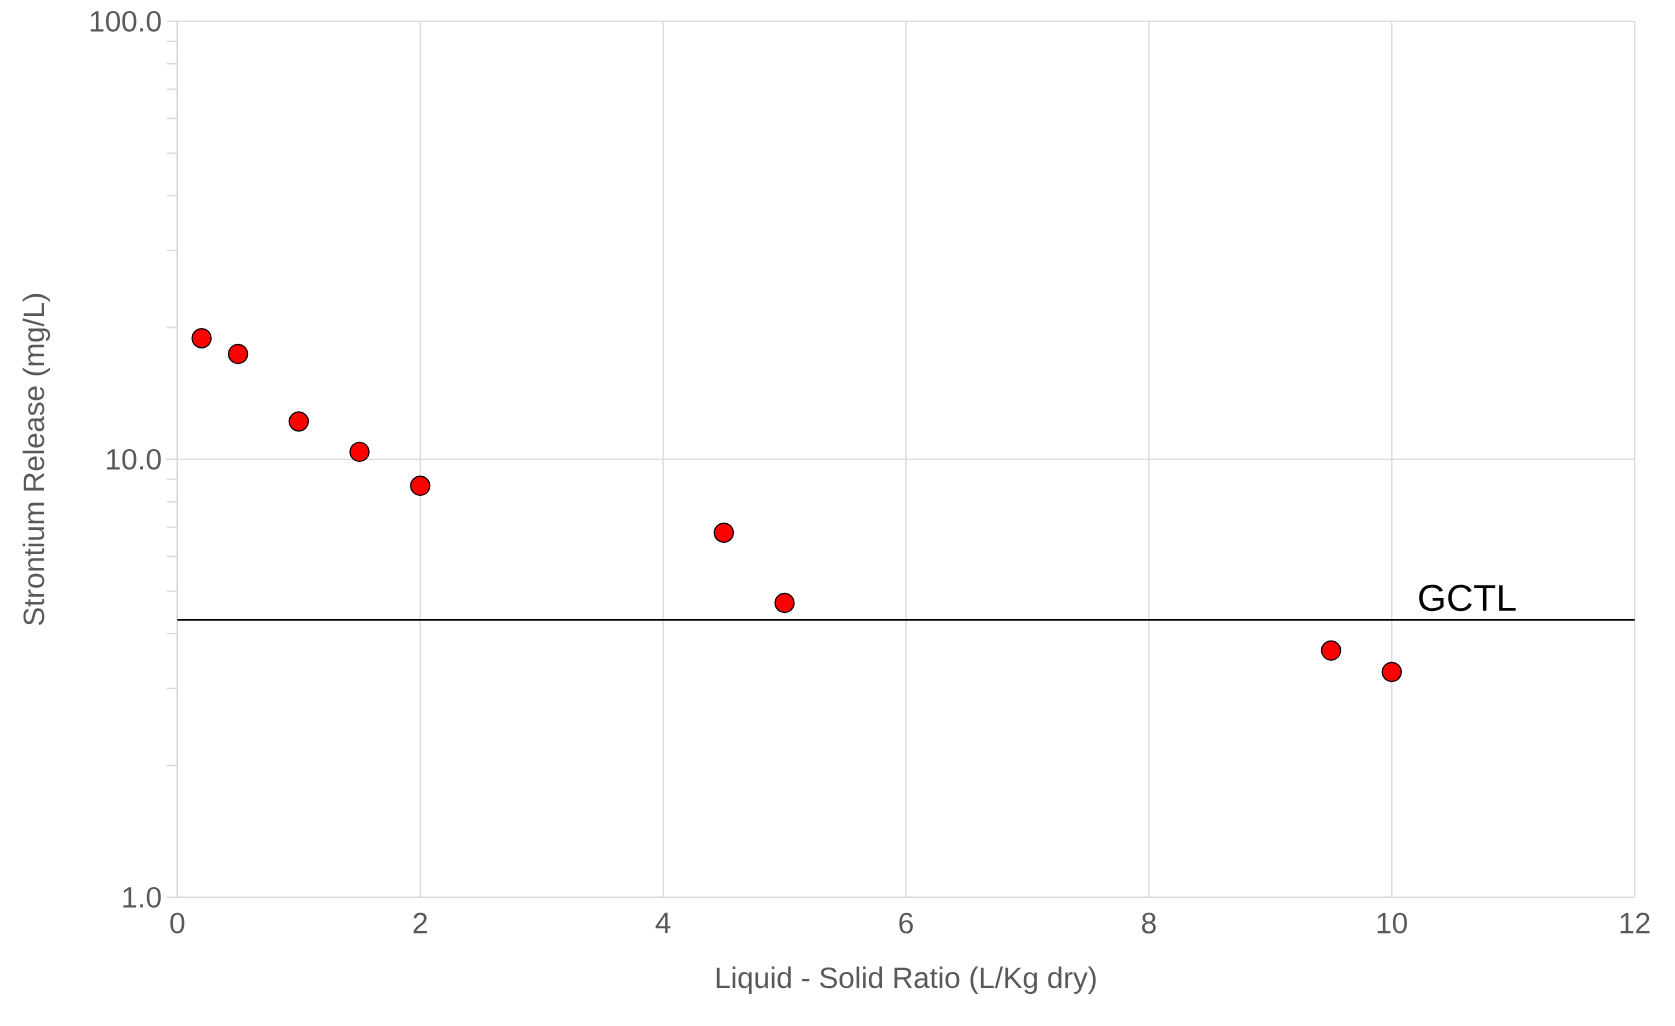  What do you see at coordinates (142, 897) in the screenshot?
I see `y-tick-label: 1.0` at bounding box center [142, 897].